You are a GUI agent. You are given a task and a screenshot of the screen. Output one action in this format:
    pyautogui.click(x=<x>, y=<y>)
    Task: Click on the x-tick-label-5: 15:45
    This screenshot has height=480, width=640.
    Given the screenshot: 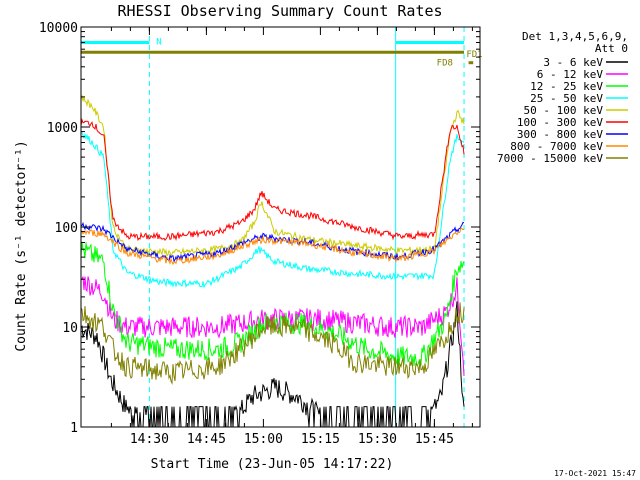 What is the action you would take?
    pyautogui.click(x=434, y=439)
    